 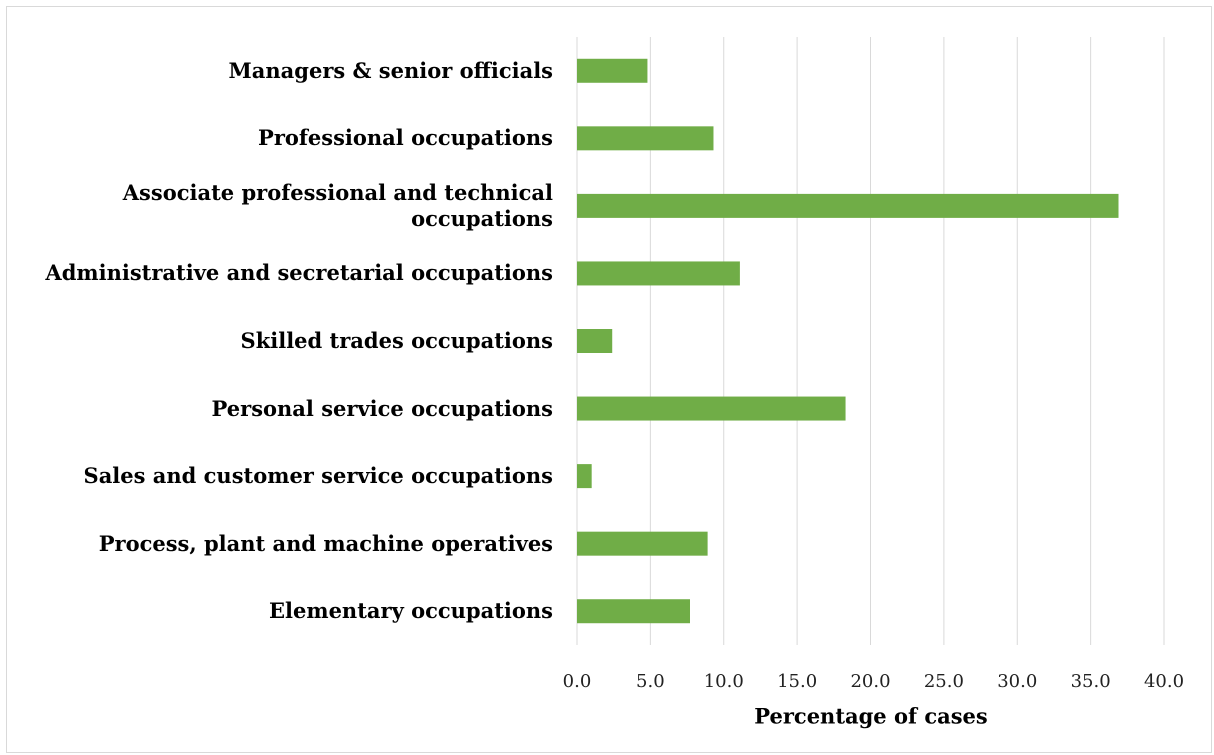 I want to click on x-tick-label: 0.0, so click(x=577, y=681).